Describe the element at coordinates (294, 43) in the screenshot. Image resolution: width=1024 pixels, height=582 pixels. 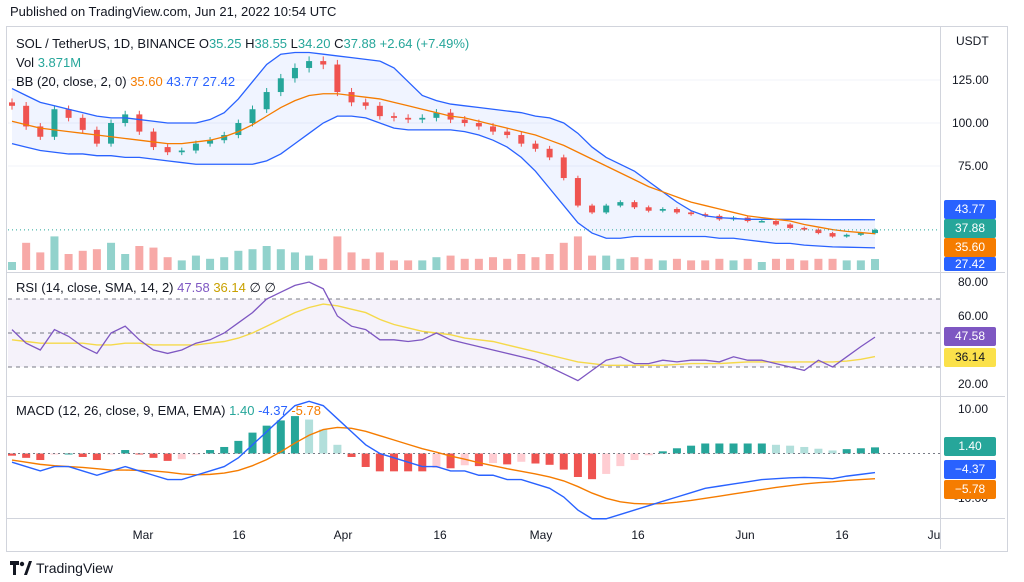
I see `low-label: L` at that location.